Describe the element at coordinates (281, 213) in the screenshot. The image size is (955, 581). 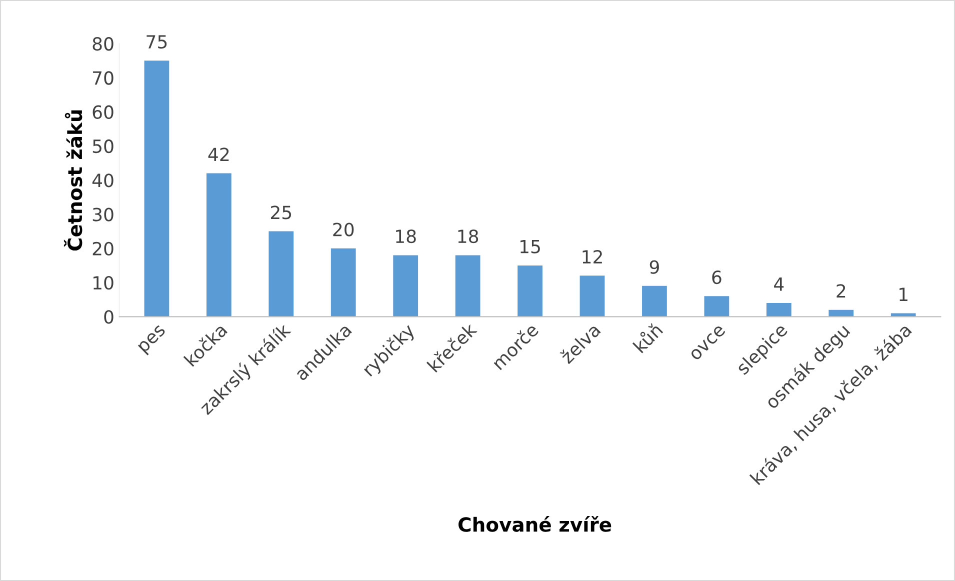
I see `data-label: 25` at that location.